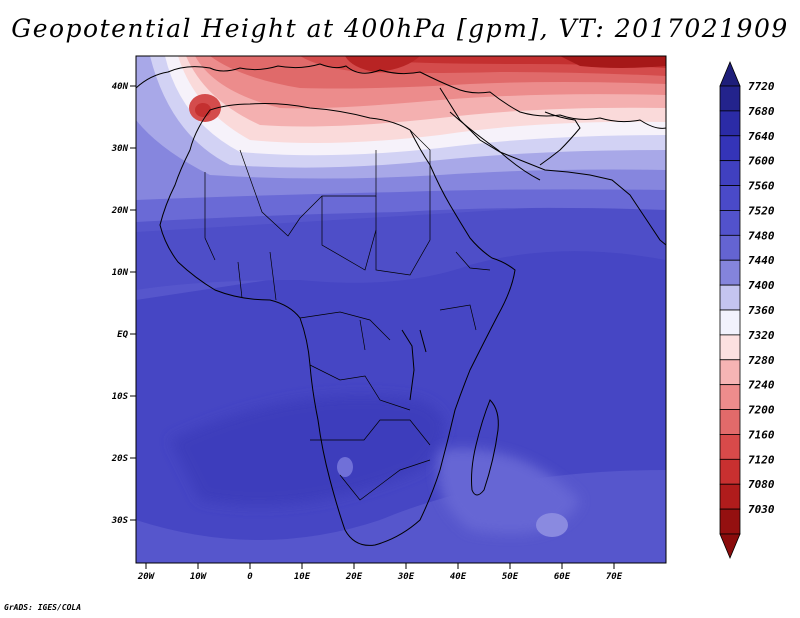 Image resolution: width=800 pixels, height=618 pixels. Describe the element at coordinates (146, 577) in the screenshot. I see `lon-label-20w: 20W` at that location.